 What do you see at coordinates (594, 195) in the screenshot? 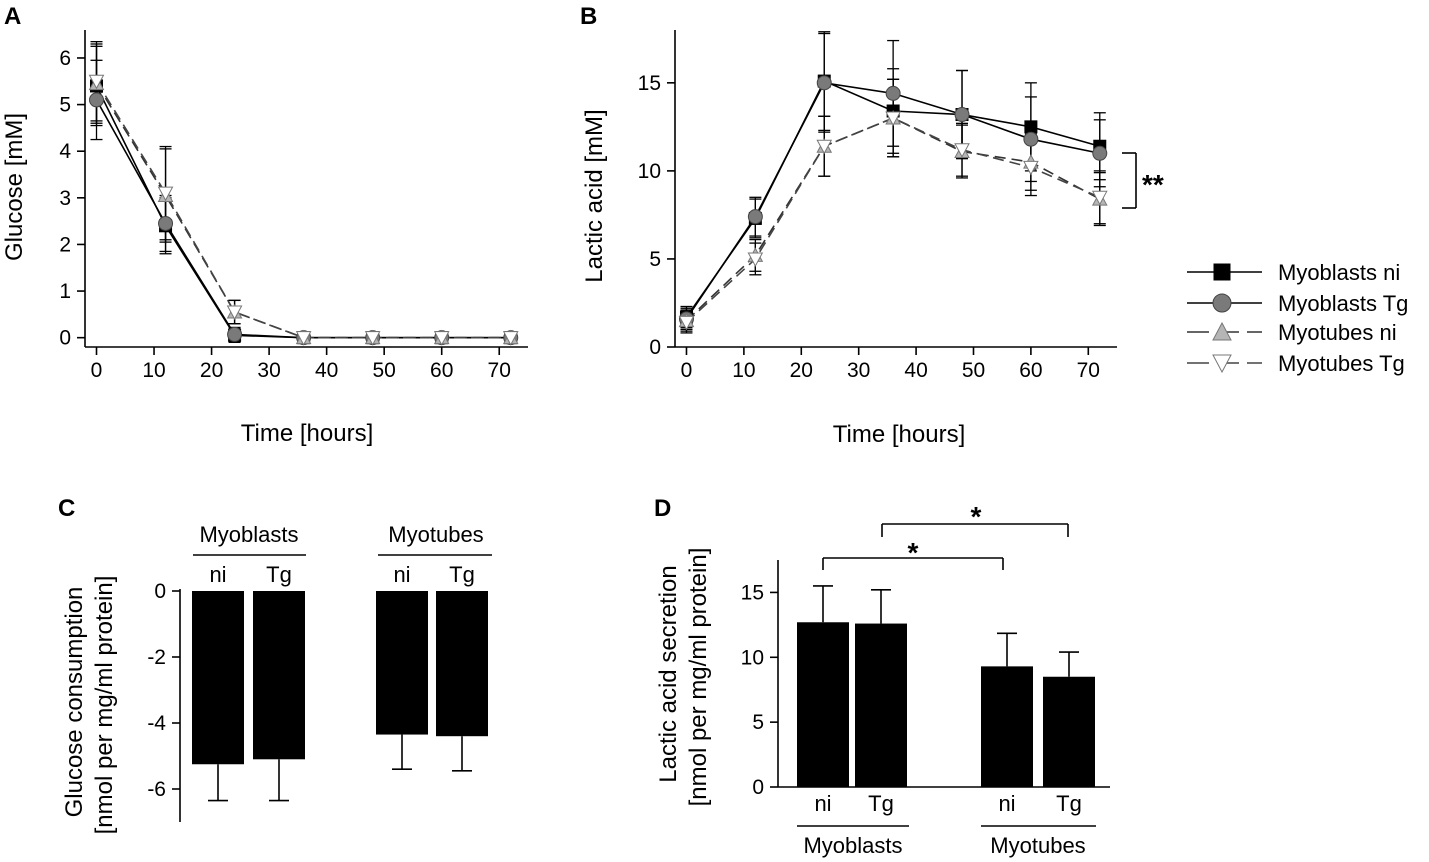
I see `panel-b-ylabel: Lactic acid [mM]` at bounding box center [594, 195].